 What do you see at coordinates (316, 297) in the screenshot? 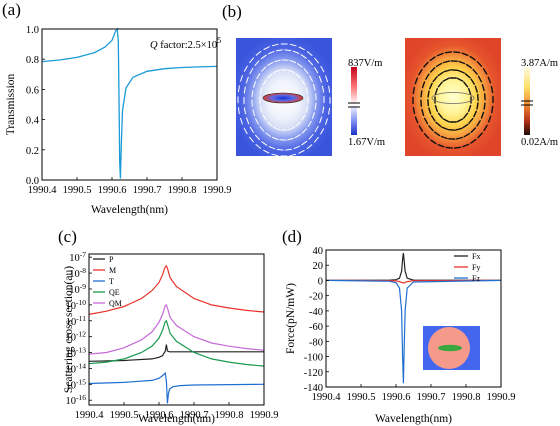
I see `force-y-tick-label: -20` at bounding box center [316, 297].